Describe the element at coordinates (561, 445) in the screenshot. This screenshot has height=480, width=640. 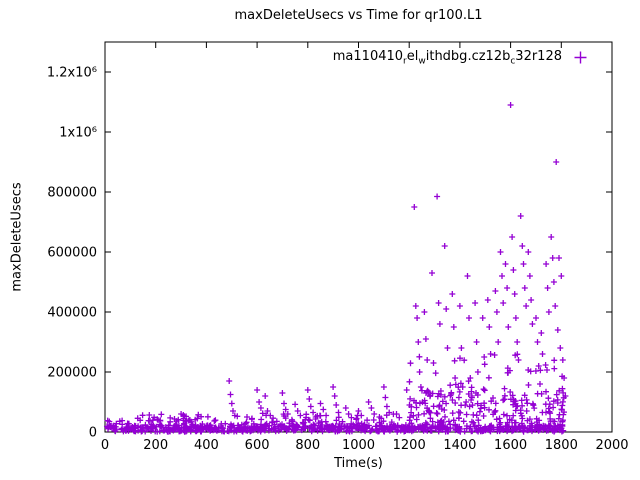
I see `svg-text: 1800` at that location.